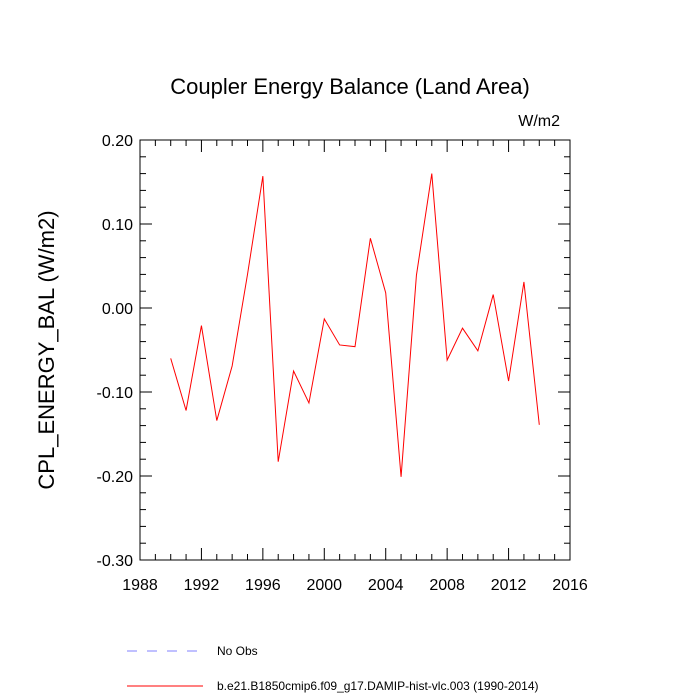  What do you see at coordinates (117, 141) in the screenshot?
I see `y-tick-label: 0.20` at bounding box center [117, 141].